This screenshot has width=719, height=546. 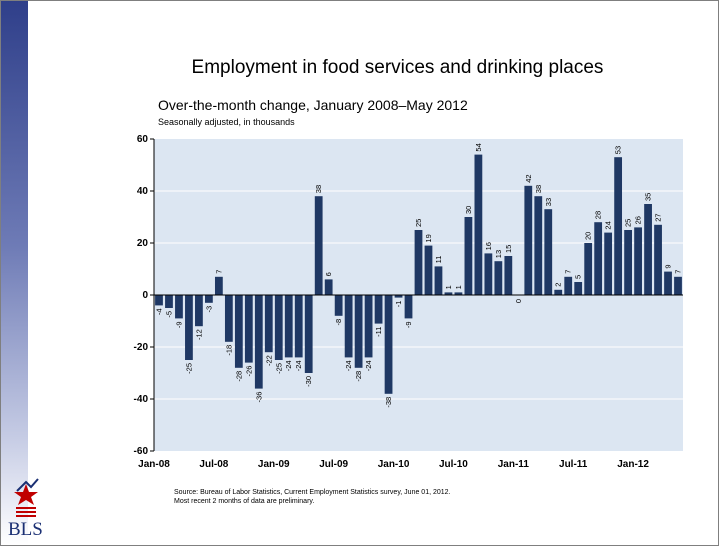 I want to click on bls-logo-text: BLS, so click(x=25, y=529).